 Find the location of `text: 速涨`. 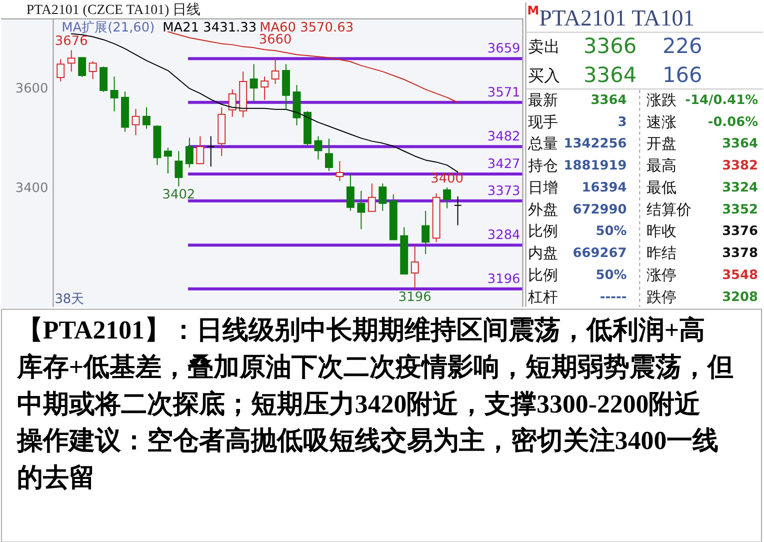

text: 速涨 is located at coordinates (661, 121).